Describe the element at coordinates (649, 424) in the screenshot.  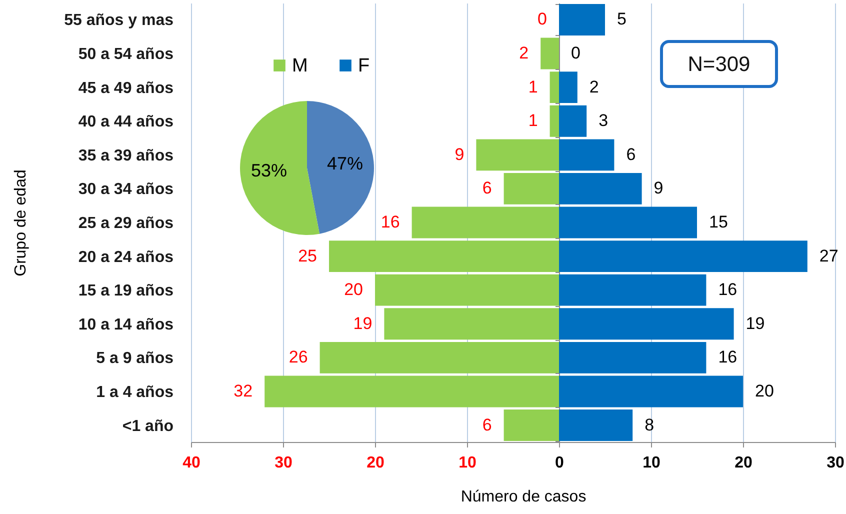
I see `data-label: 8` at that location.